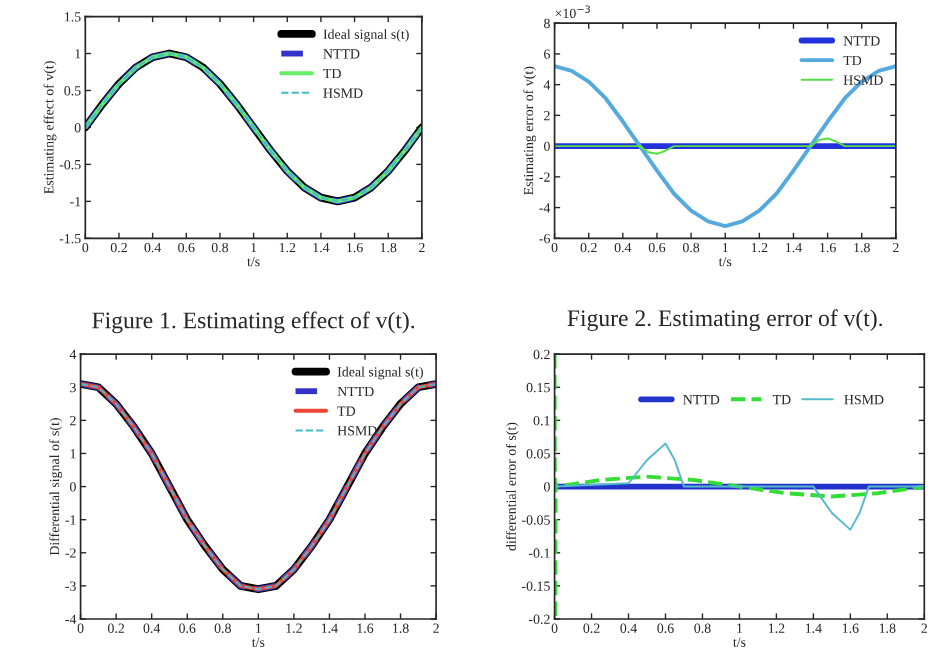 The width and height of the screenshot is (948, 662). What do you see at coordinates (253, 322) in the screenshot?
I see `caption: Figure 1. Estimating effect of v(t).` at bounding box center [253, 322].